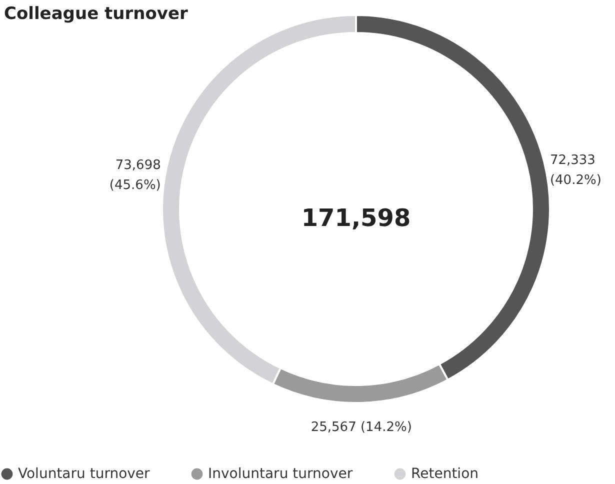  Describe the element at coordinates (84, 474) in the screenshot. I see `legend-label: Voluntaru turnover` at that location.